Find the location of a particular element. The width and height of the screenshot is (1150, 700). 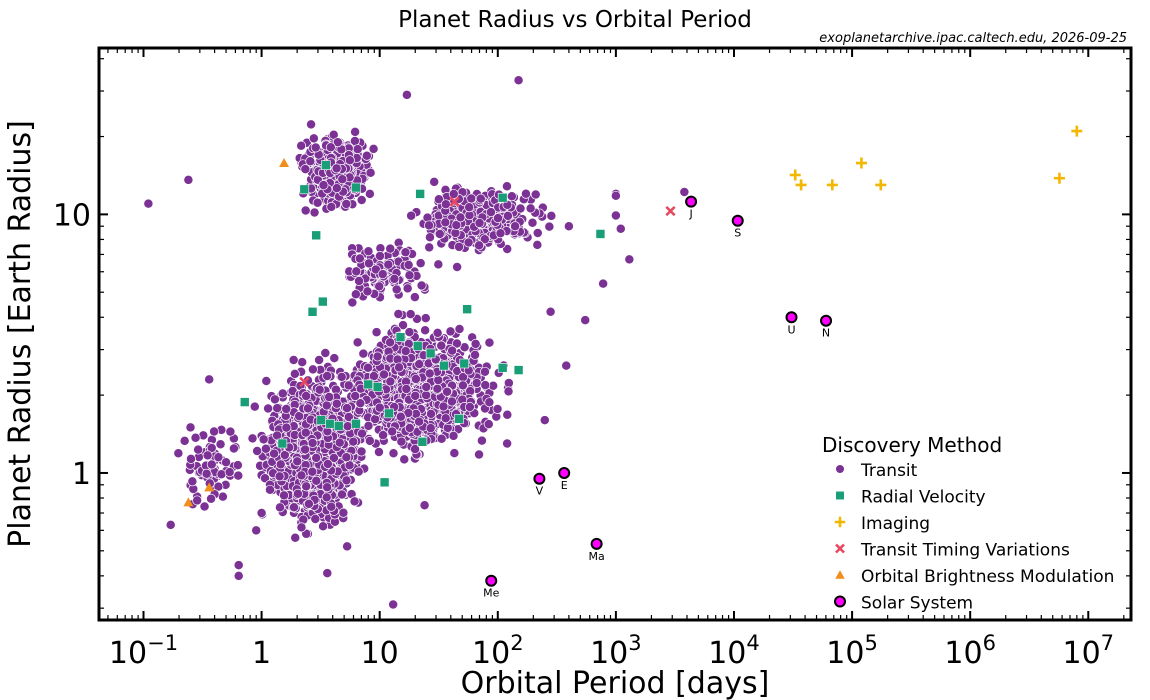

x-tick-labels: 10−1 1 10 102 103 104 105 106 107 is located at coordinates (611, 651).